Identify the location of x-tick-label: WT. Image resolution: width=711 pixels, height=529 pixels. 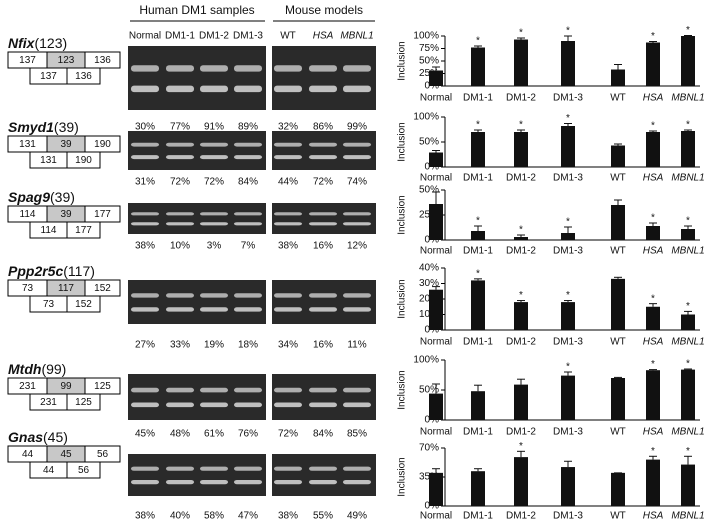
(618, 98).